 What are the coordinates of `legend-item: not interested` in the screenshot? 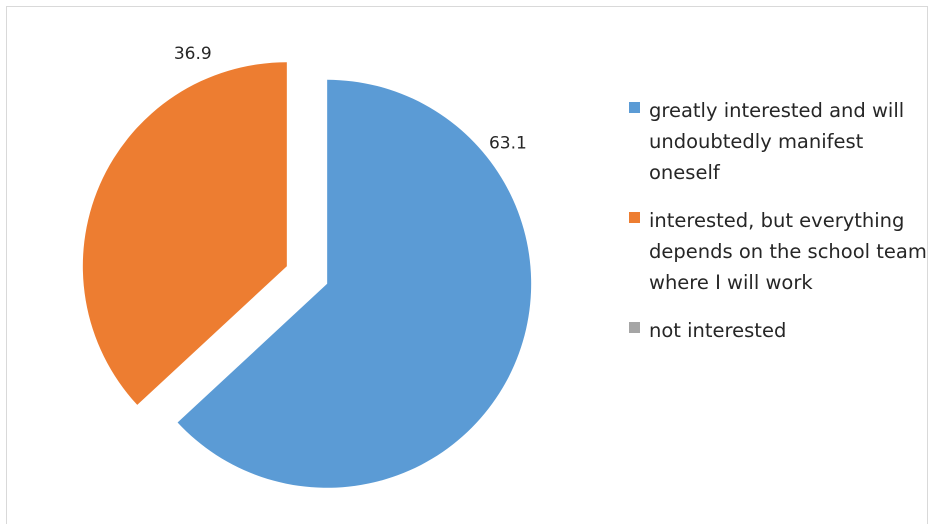 It's located at (779, 330).